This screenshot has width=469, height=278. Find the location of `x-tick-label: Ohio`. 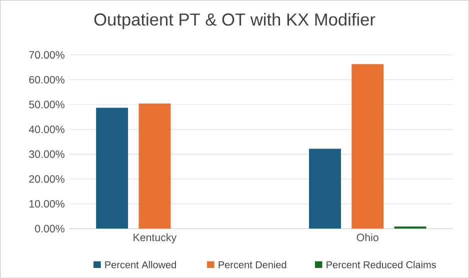

x-tick-label: Ohio is located at coordinates (367, 237).